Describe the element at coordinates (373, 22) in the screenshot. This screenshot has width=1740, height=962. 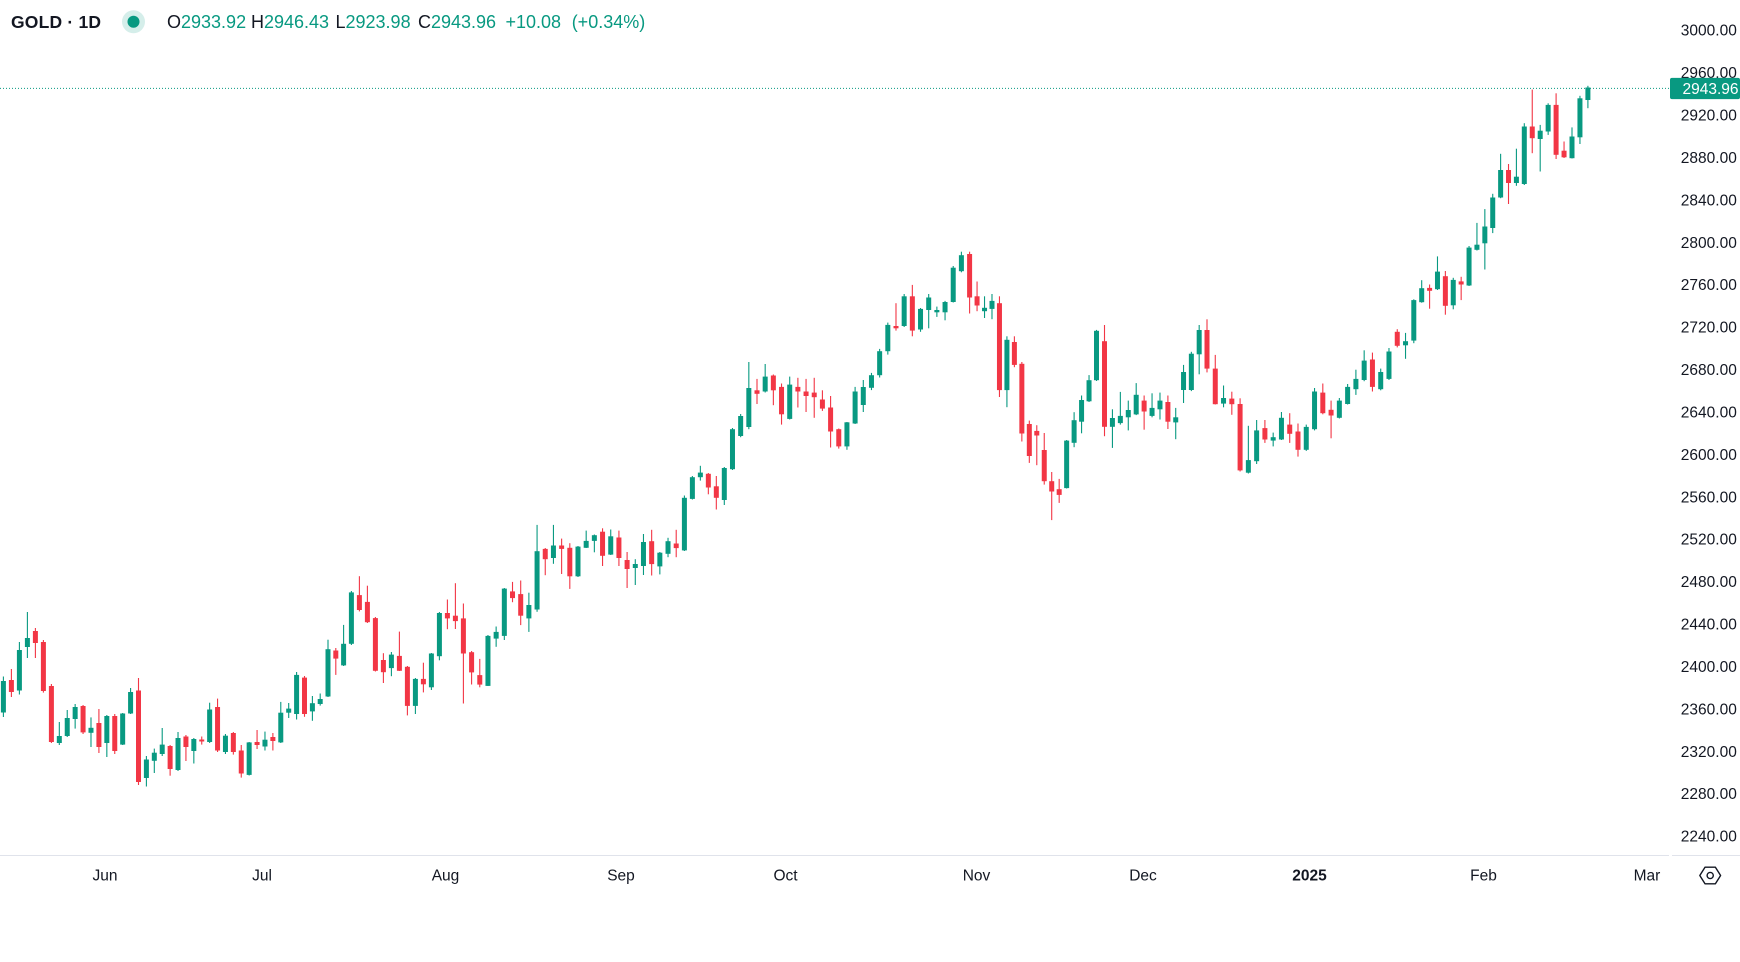
I see `svg-text: L2923.98` at that location.